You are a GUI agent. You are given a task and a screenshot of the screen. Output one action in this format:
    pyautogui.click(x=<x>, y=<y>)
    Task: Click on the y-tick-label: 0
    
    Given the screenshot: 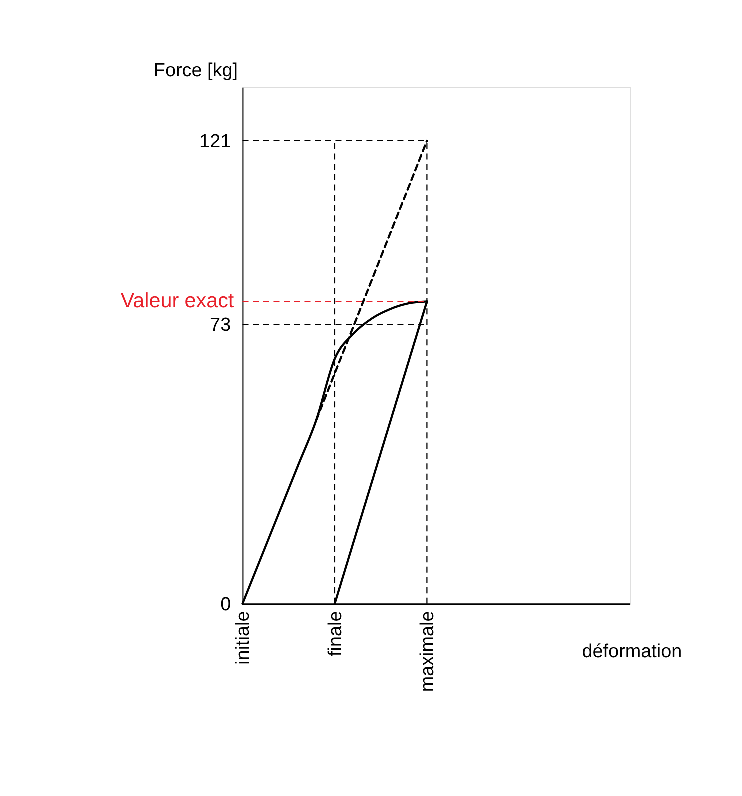 What is the action you would take?
    pyautogui.click(x=226, y=605)
    